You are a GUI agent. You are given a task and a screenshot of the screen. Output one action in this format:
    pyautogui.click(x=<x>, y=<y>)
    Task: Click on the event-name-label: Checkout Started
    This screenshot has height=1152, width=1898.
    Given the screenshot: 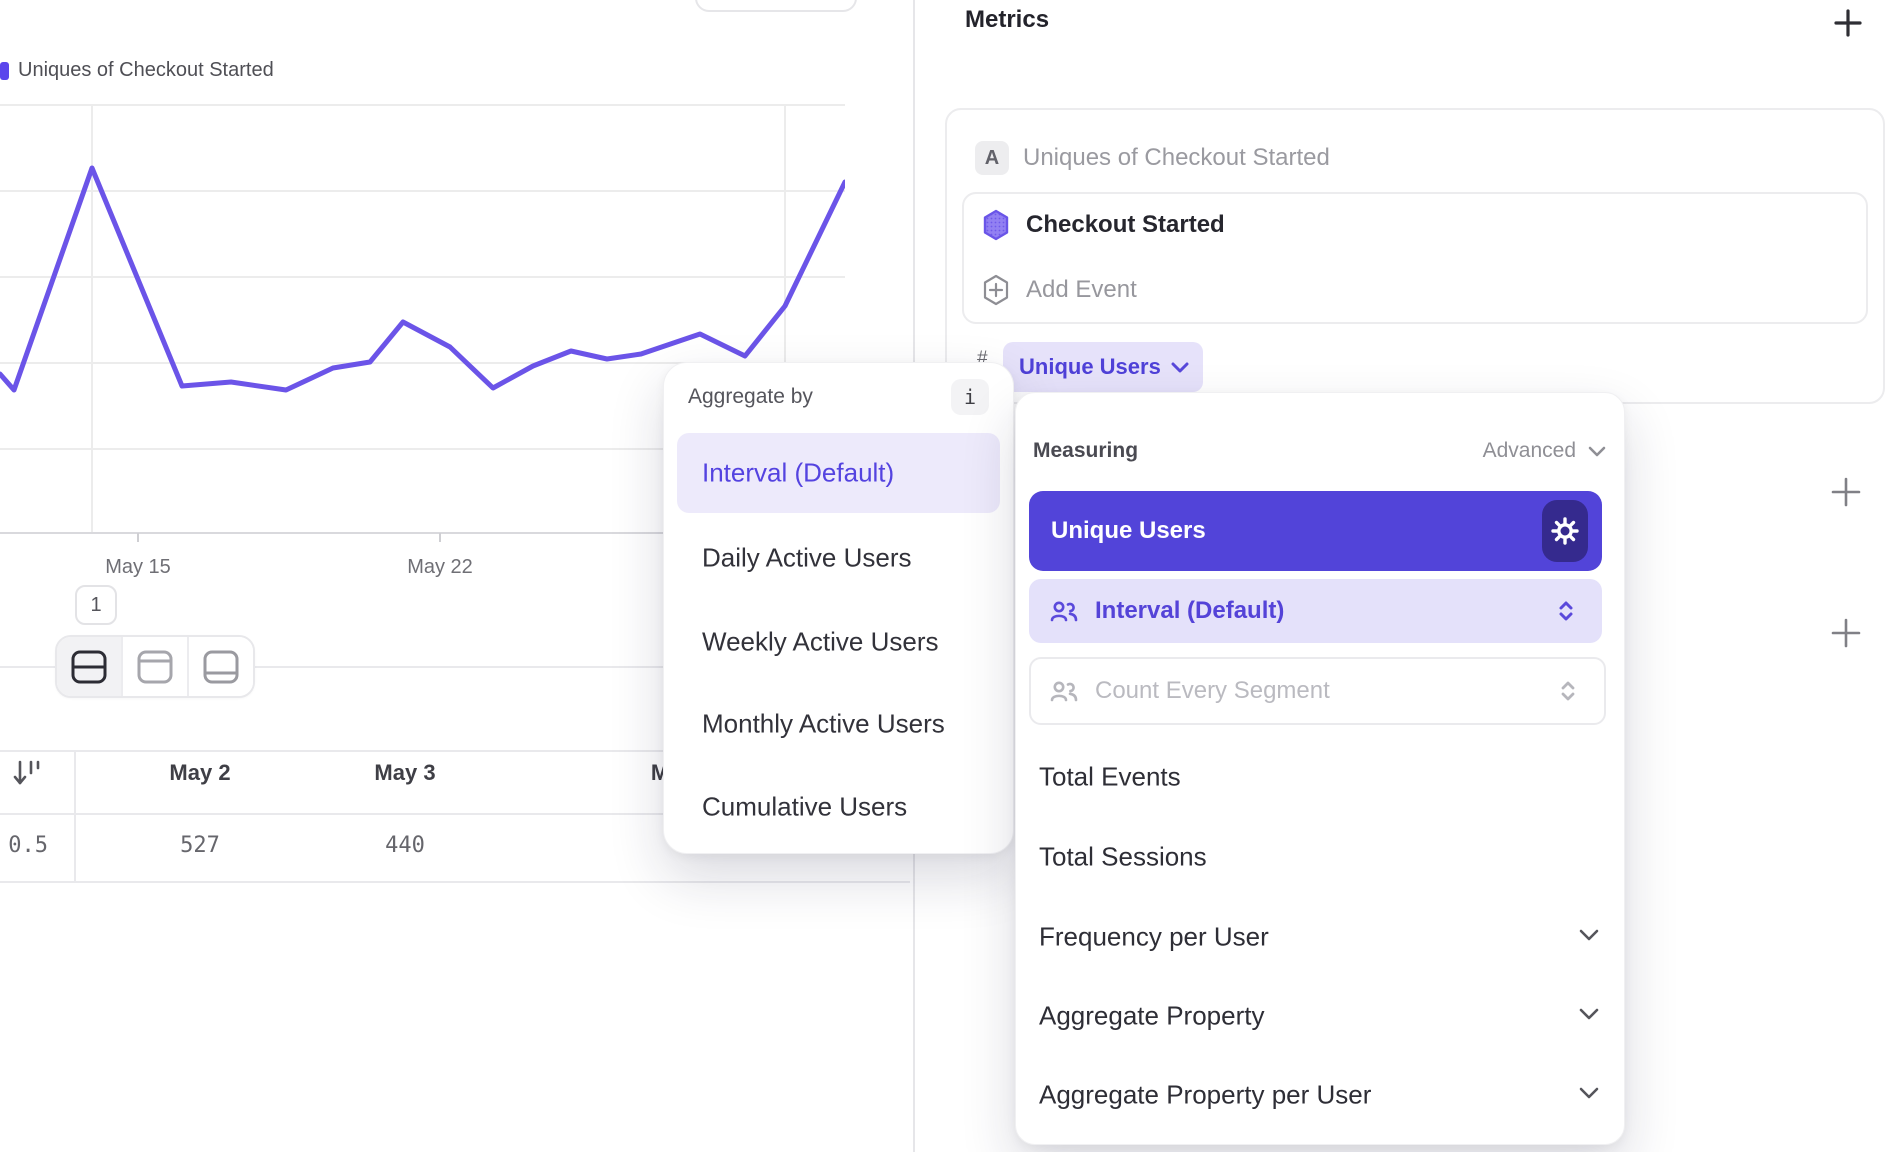 What is the action you would take?
    pyautogui.click(x=1125, y=224)
    